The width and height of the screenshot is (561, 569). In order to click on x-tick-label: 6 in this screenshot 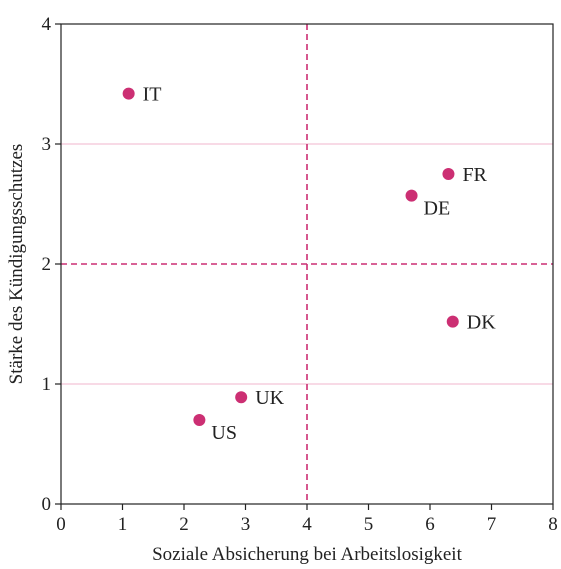, I will do `click(430, 524)`.